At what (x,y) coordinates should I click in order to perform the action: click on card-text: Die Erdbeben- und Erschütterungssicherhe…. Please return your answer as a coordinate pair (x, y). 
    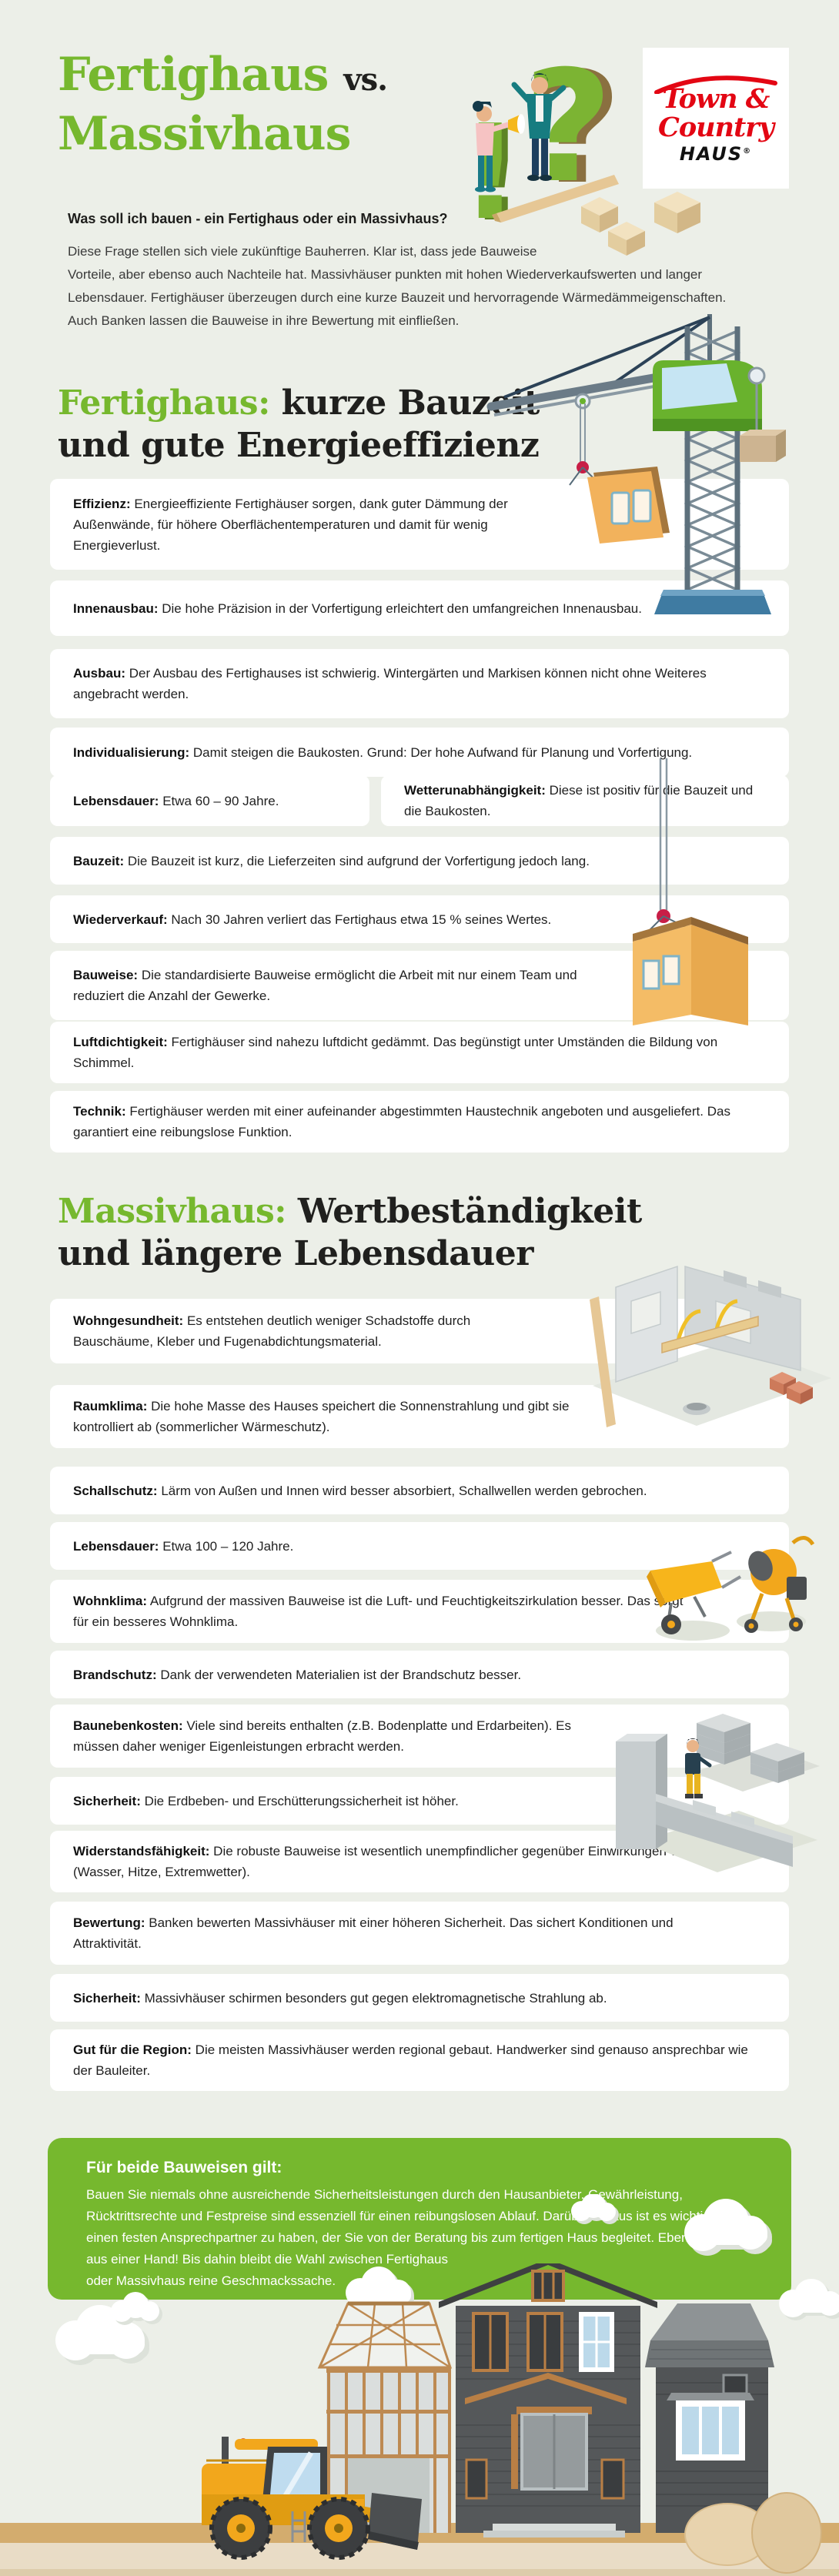
    Looking at the image, I should click on (301, 1801).